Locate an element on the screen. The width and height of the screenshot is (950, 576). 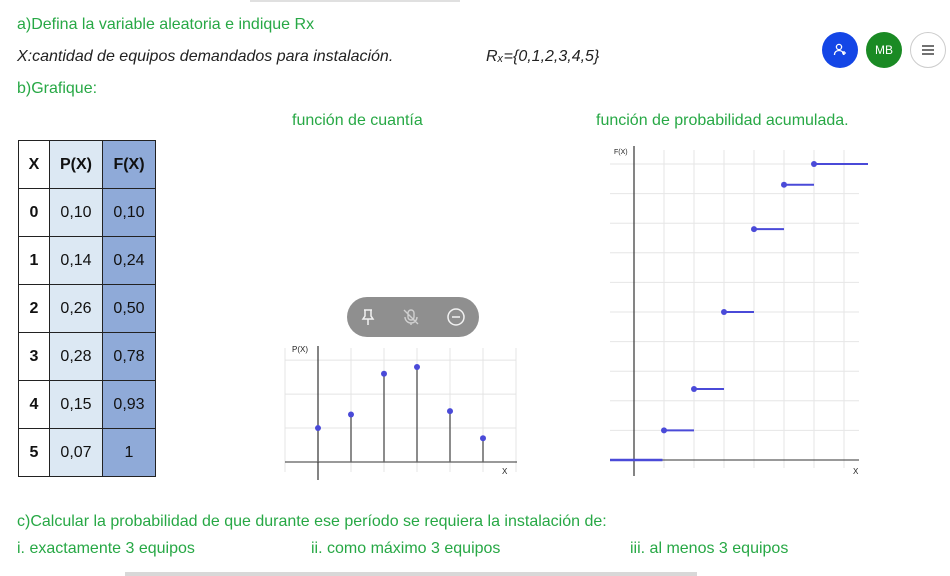
minus-circle-icon is located at coordinates (456, 317).